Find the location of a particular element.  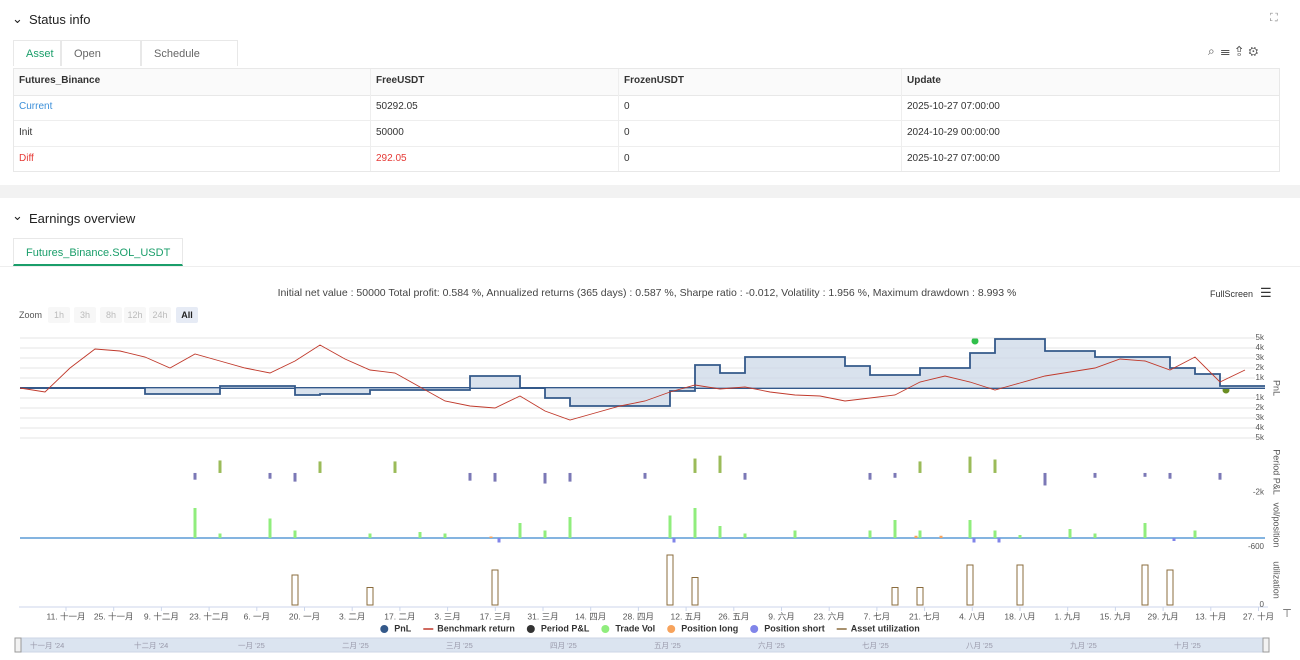

legend-item: Position short is located at coordinates (787, 628).